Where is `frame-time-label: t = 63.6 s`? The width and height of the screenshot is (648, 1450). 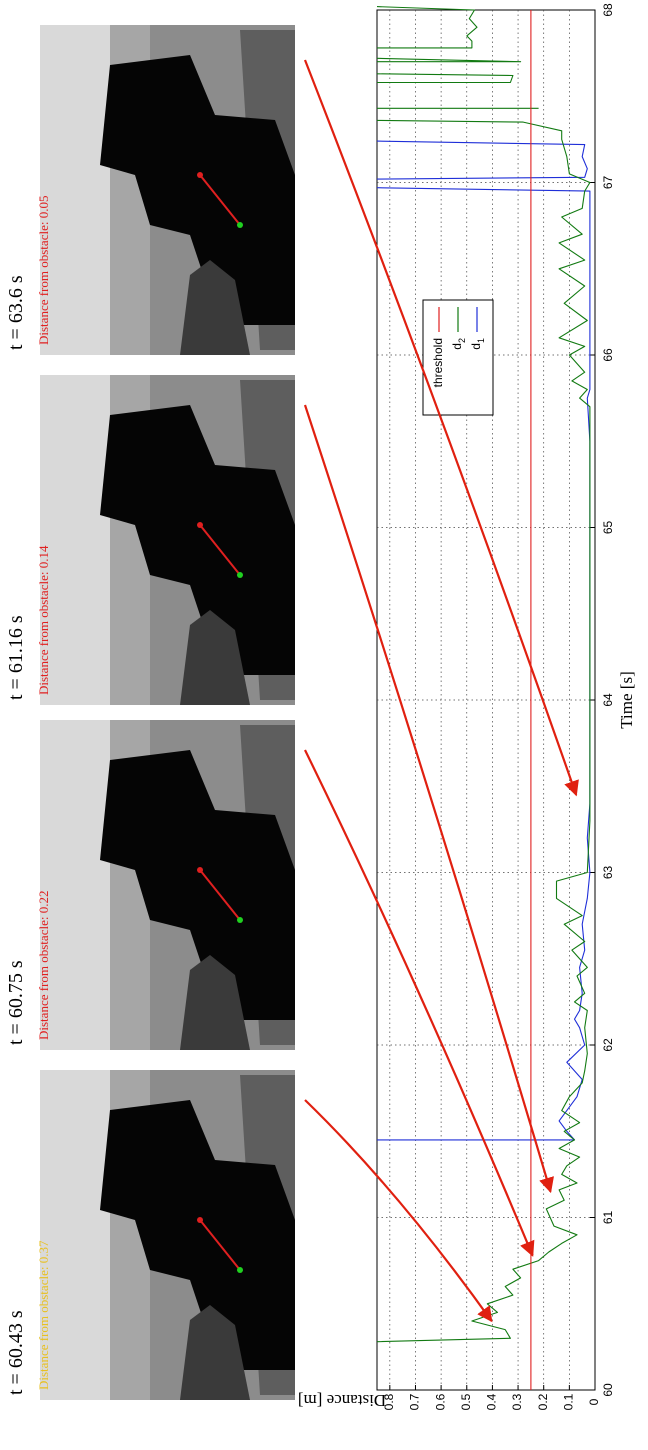
frame-time-label: t = 63.6 s is located at coordinates (16, 312).